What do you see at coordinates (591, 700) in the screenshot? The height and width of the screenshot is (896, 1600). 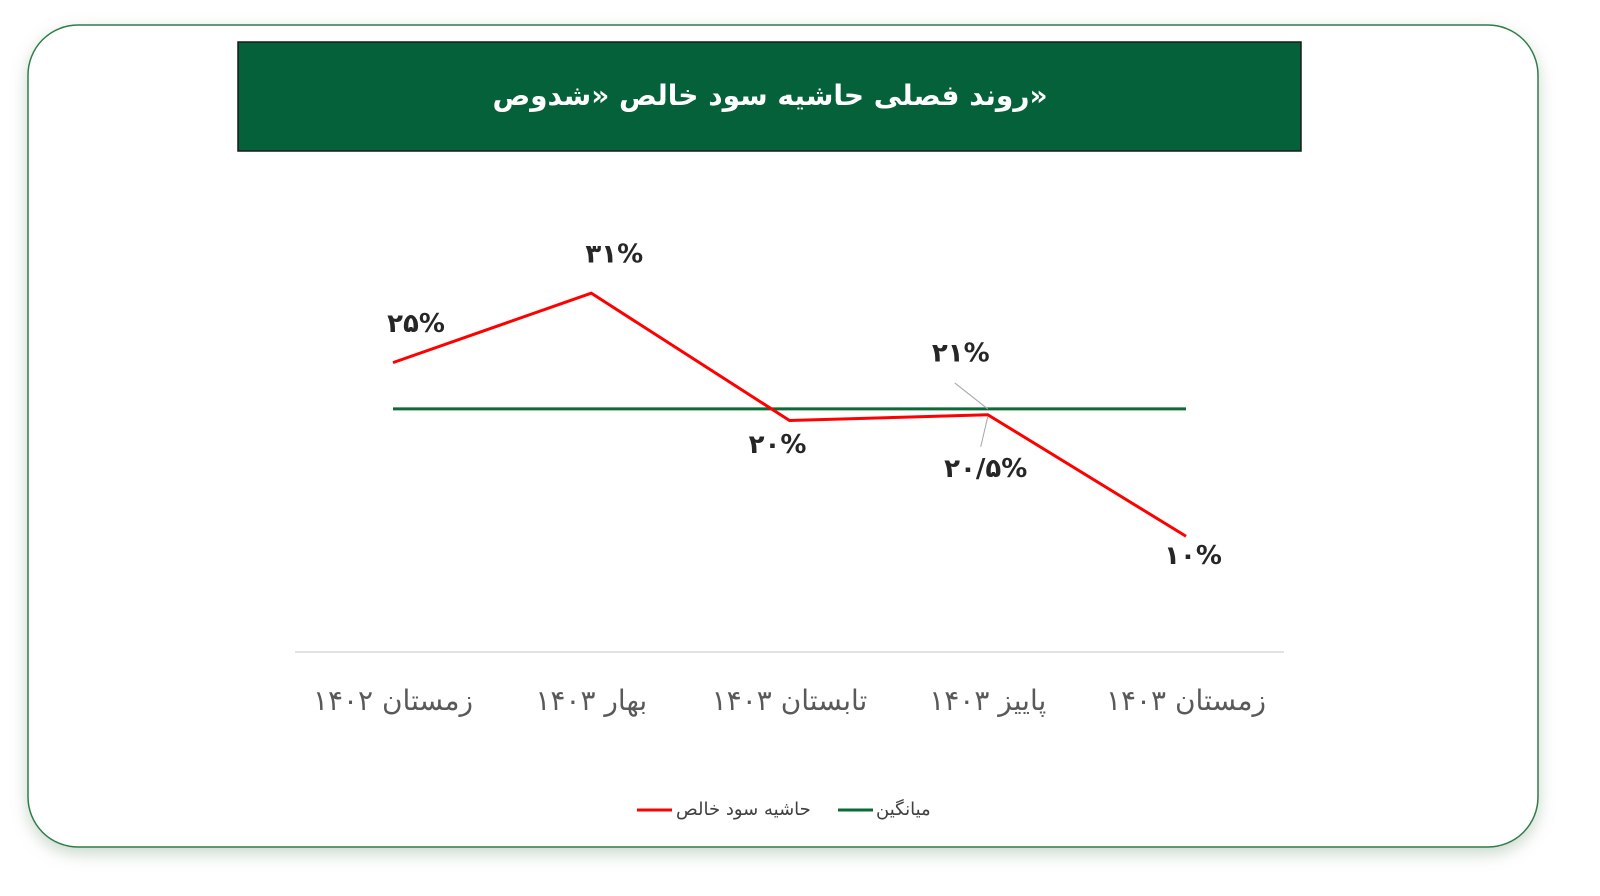 I see `x-tick-label: بهار ۱۴۰۳` at bounding box center [591, 700].